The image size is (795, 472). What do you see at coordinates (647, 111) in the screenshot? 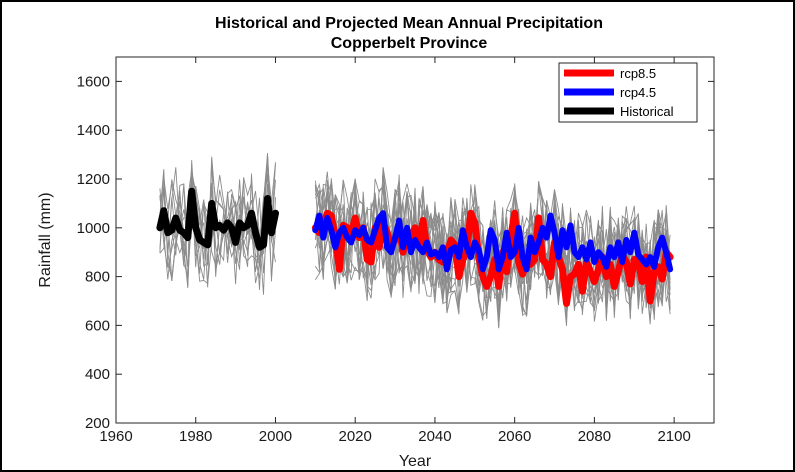
I see `legend-label-historical: Historical` at bounding box center [647, 111].